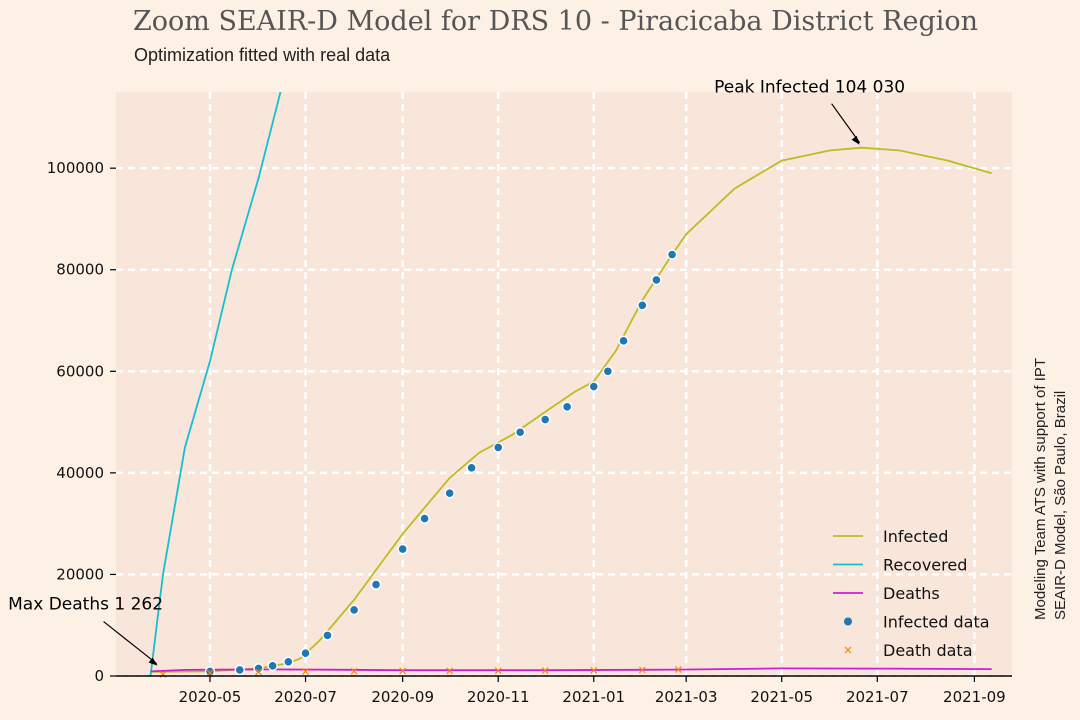 The image size is (1080, 720). Describe the element at coordinates (80, 473) in the screenshot. I see `y-tick-label: 40000` at that location.